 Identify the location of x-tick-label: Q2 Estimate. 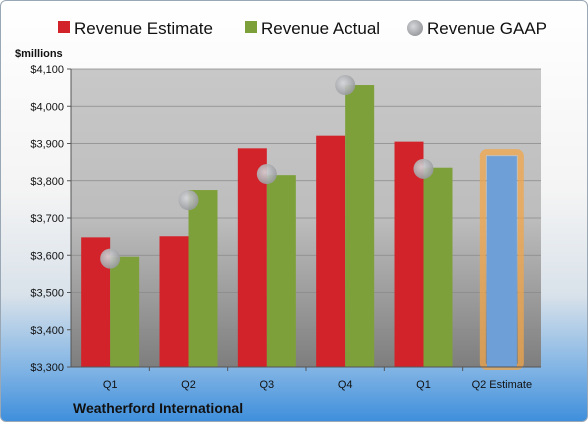
(502, 385).